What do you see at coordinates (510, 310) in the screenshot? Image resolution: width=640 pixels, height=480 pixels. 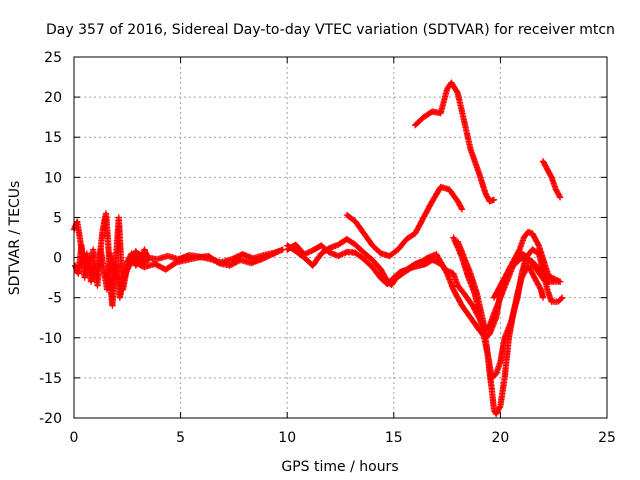 I see `series-satellite-j` at bounding box center [510, 310].